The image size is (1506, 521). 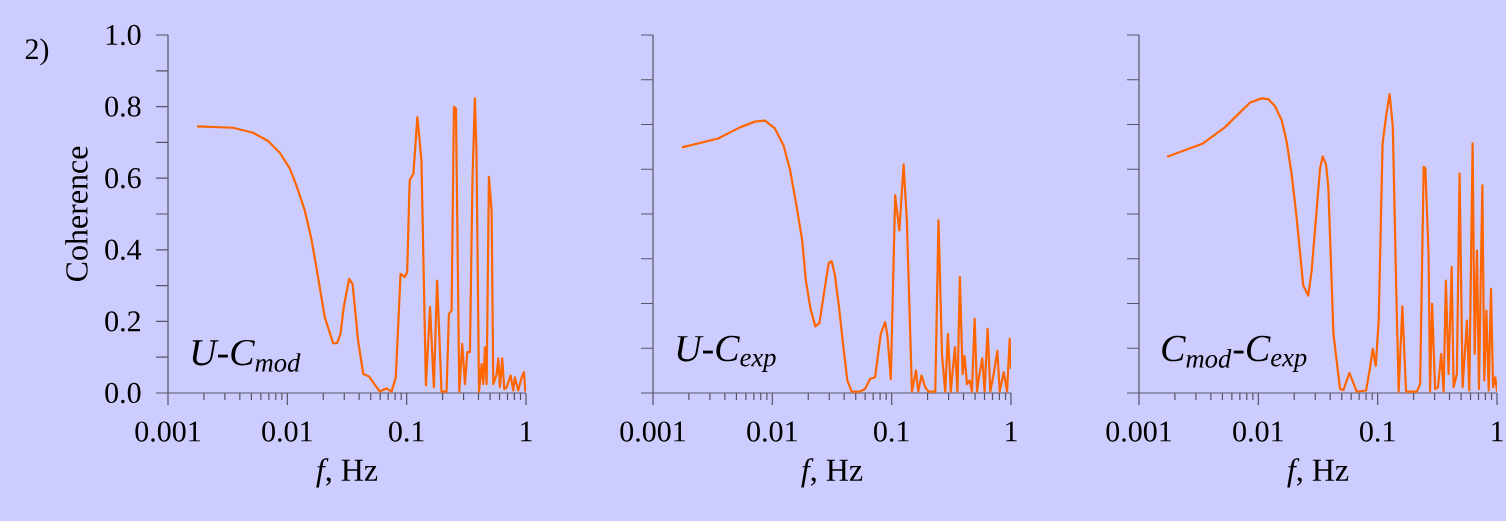 What do you see at coordinates (123, 249) in the screenshot?
I see `y-tick-label: 0.4` at bounding box center [123, 249].